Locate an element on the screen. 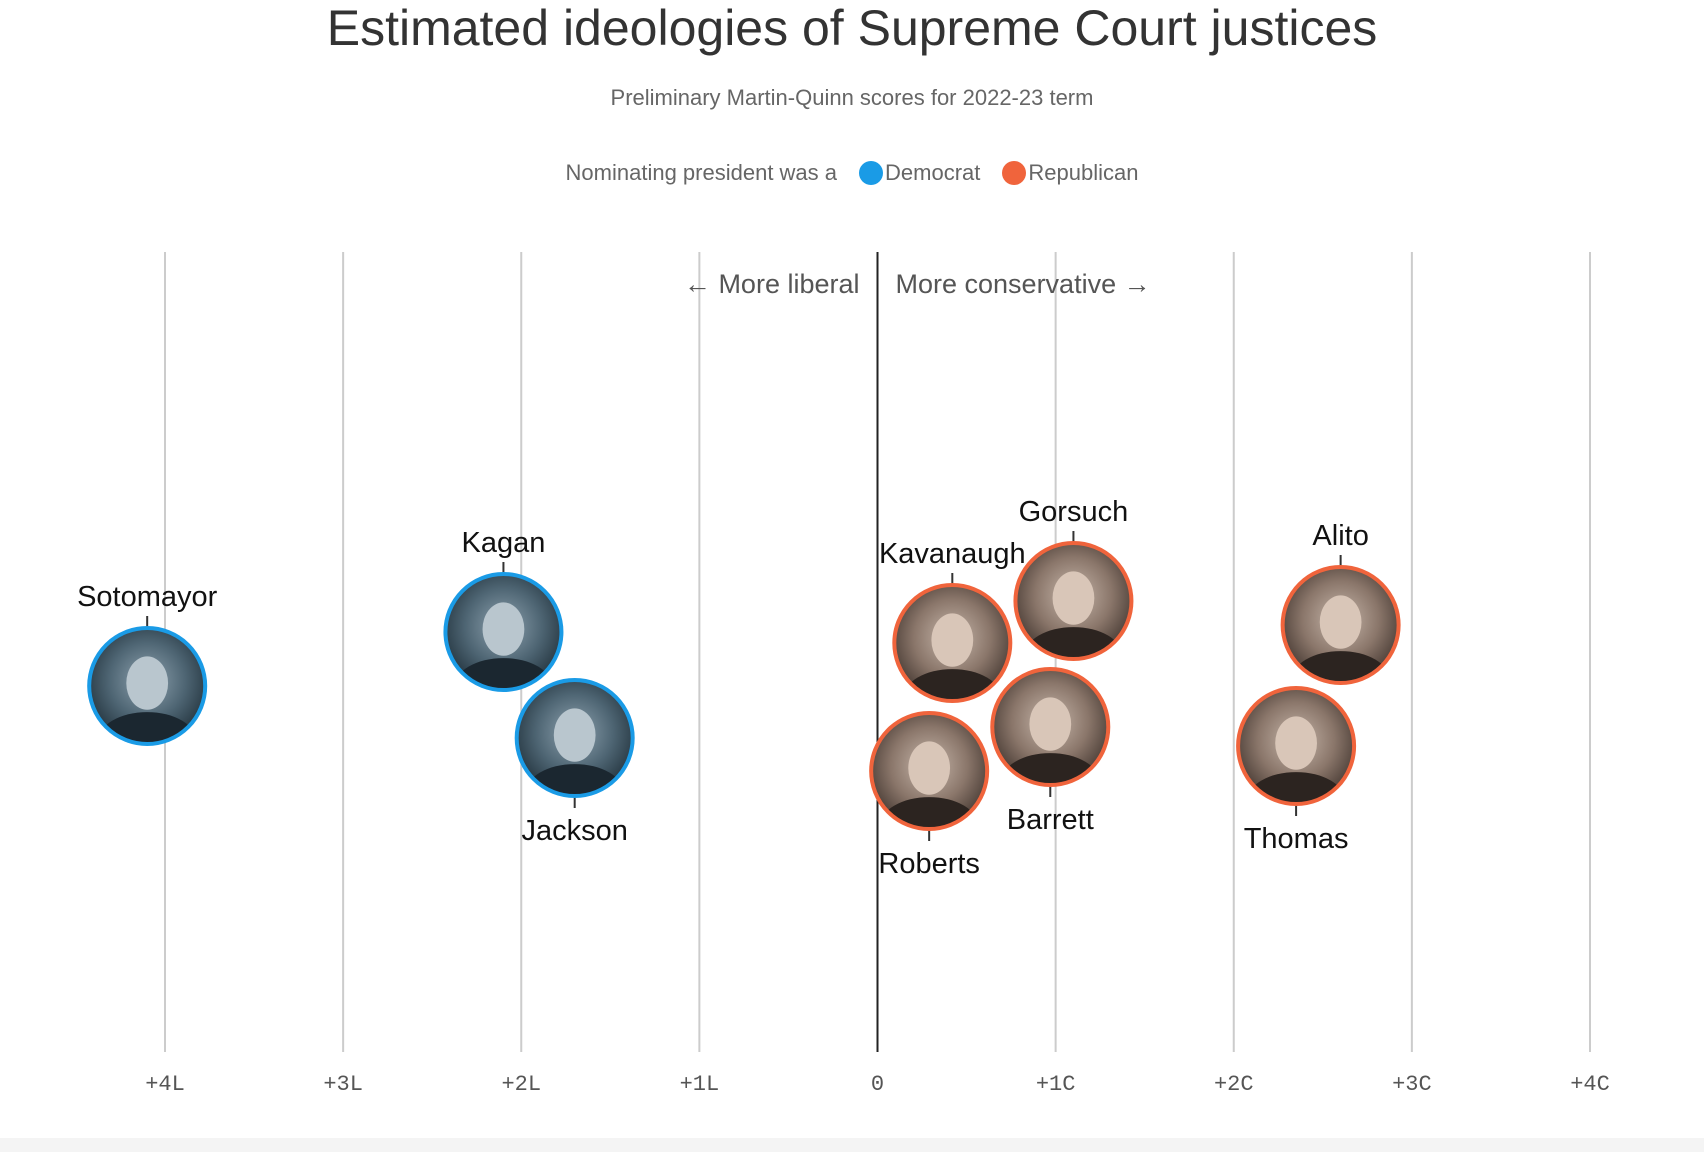  x-tick-label: +1C is located at coordinates (1056, 1084).